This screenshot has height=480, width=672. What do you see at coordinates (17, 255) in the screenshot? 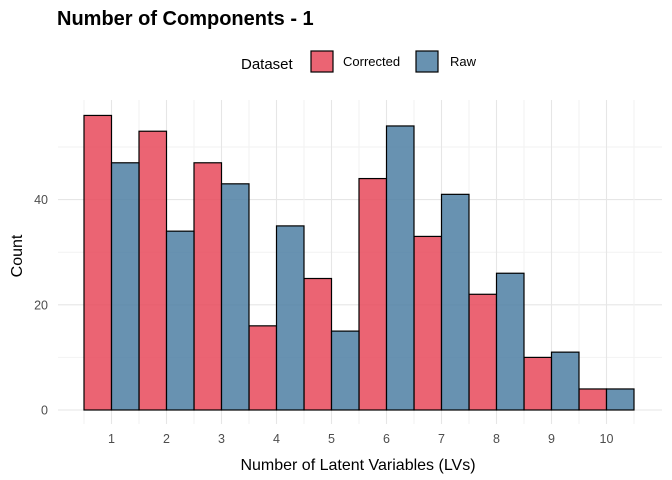
I see `y-axis-title: Count` at bounding box center [17, 255].